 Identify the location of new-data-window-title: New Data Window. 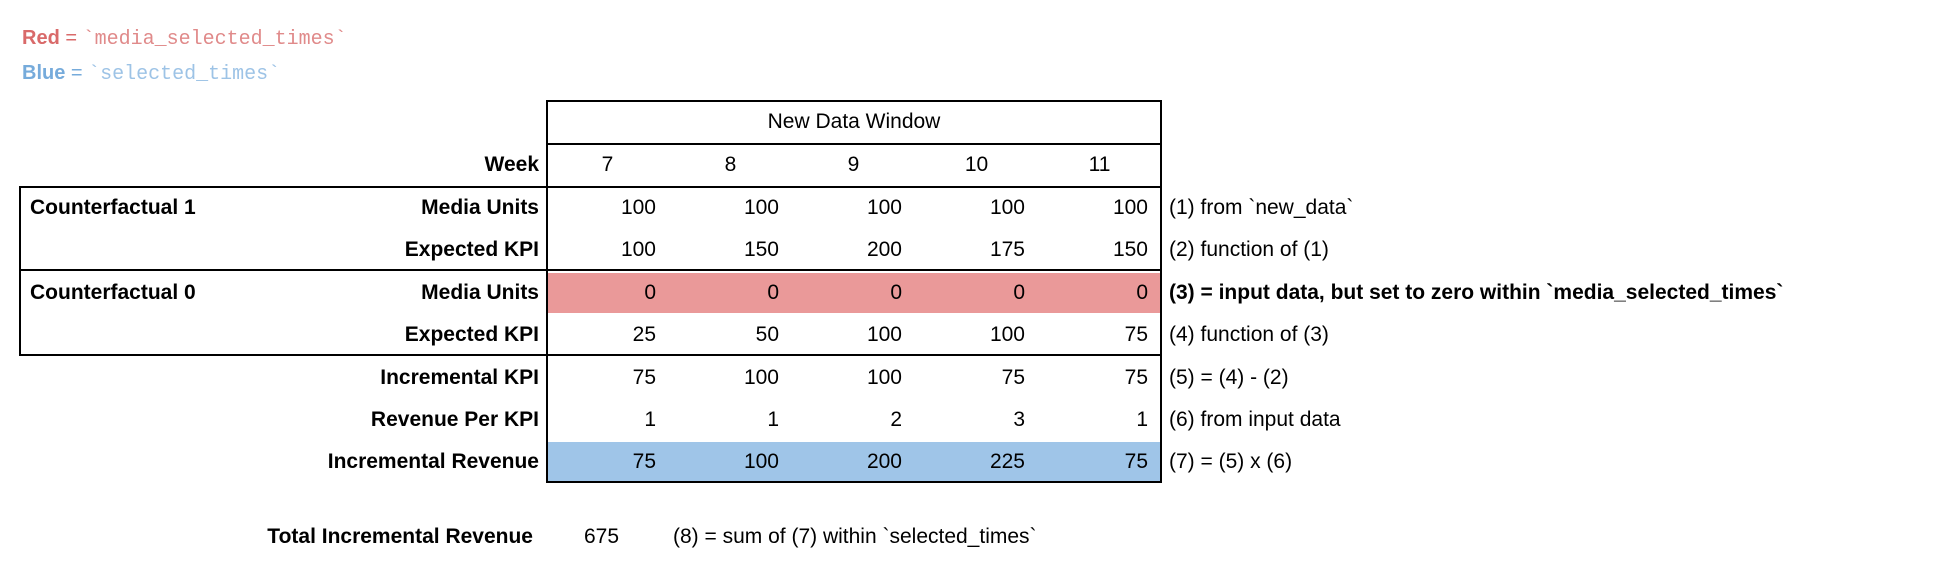
(854, 121).